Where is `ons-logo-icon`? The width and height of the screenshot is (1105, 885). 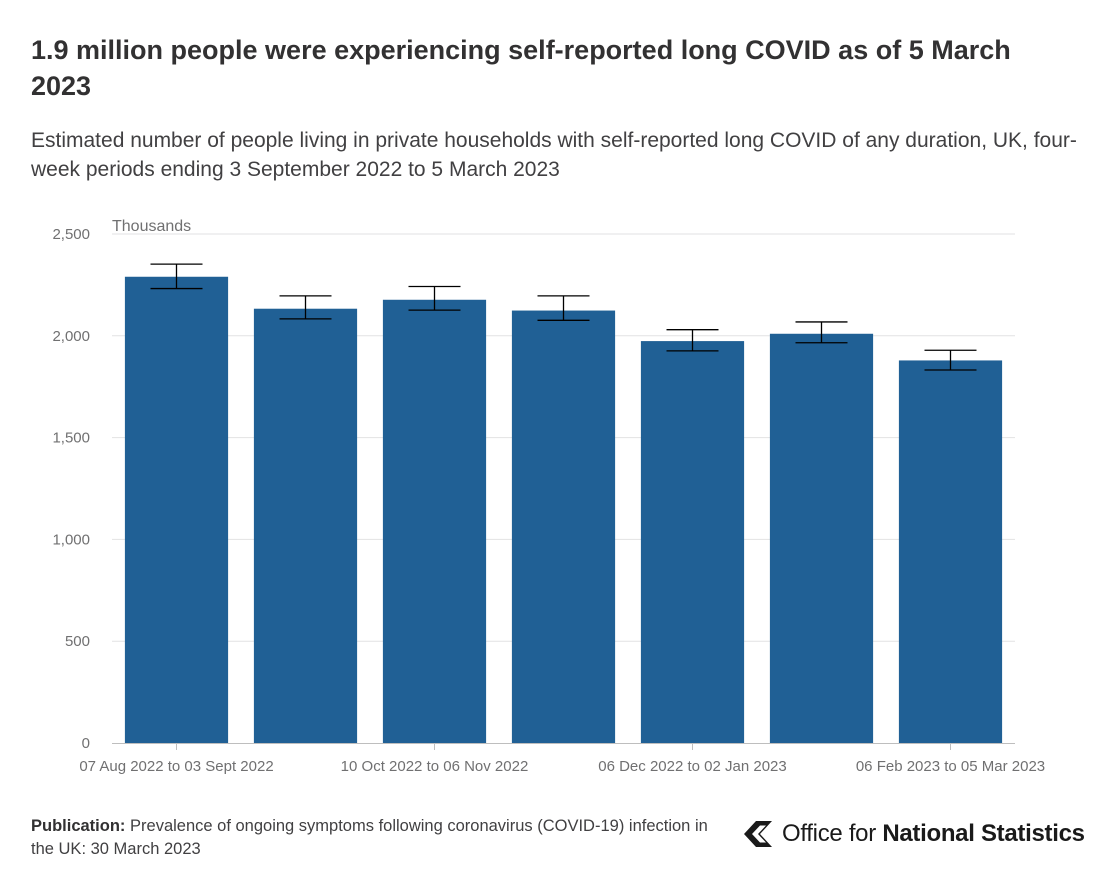
ons-logo-icon is located at coordinates (758, 834).